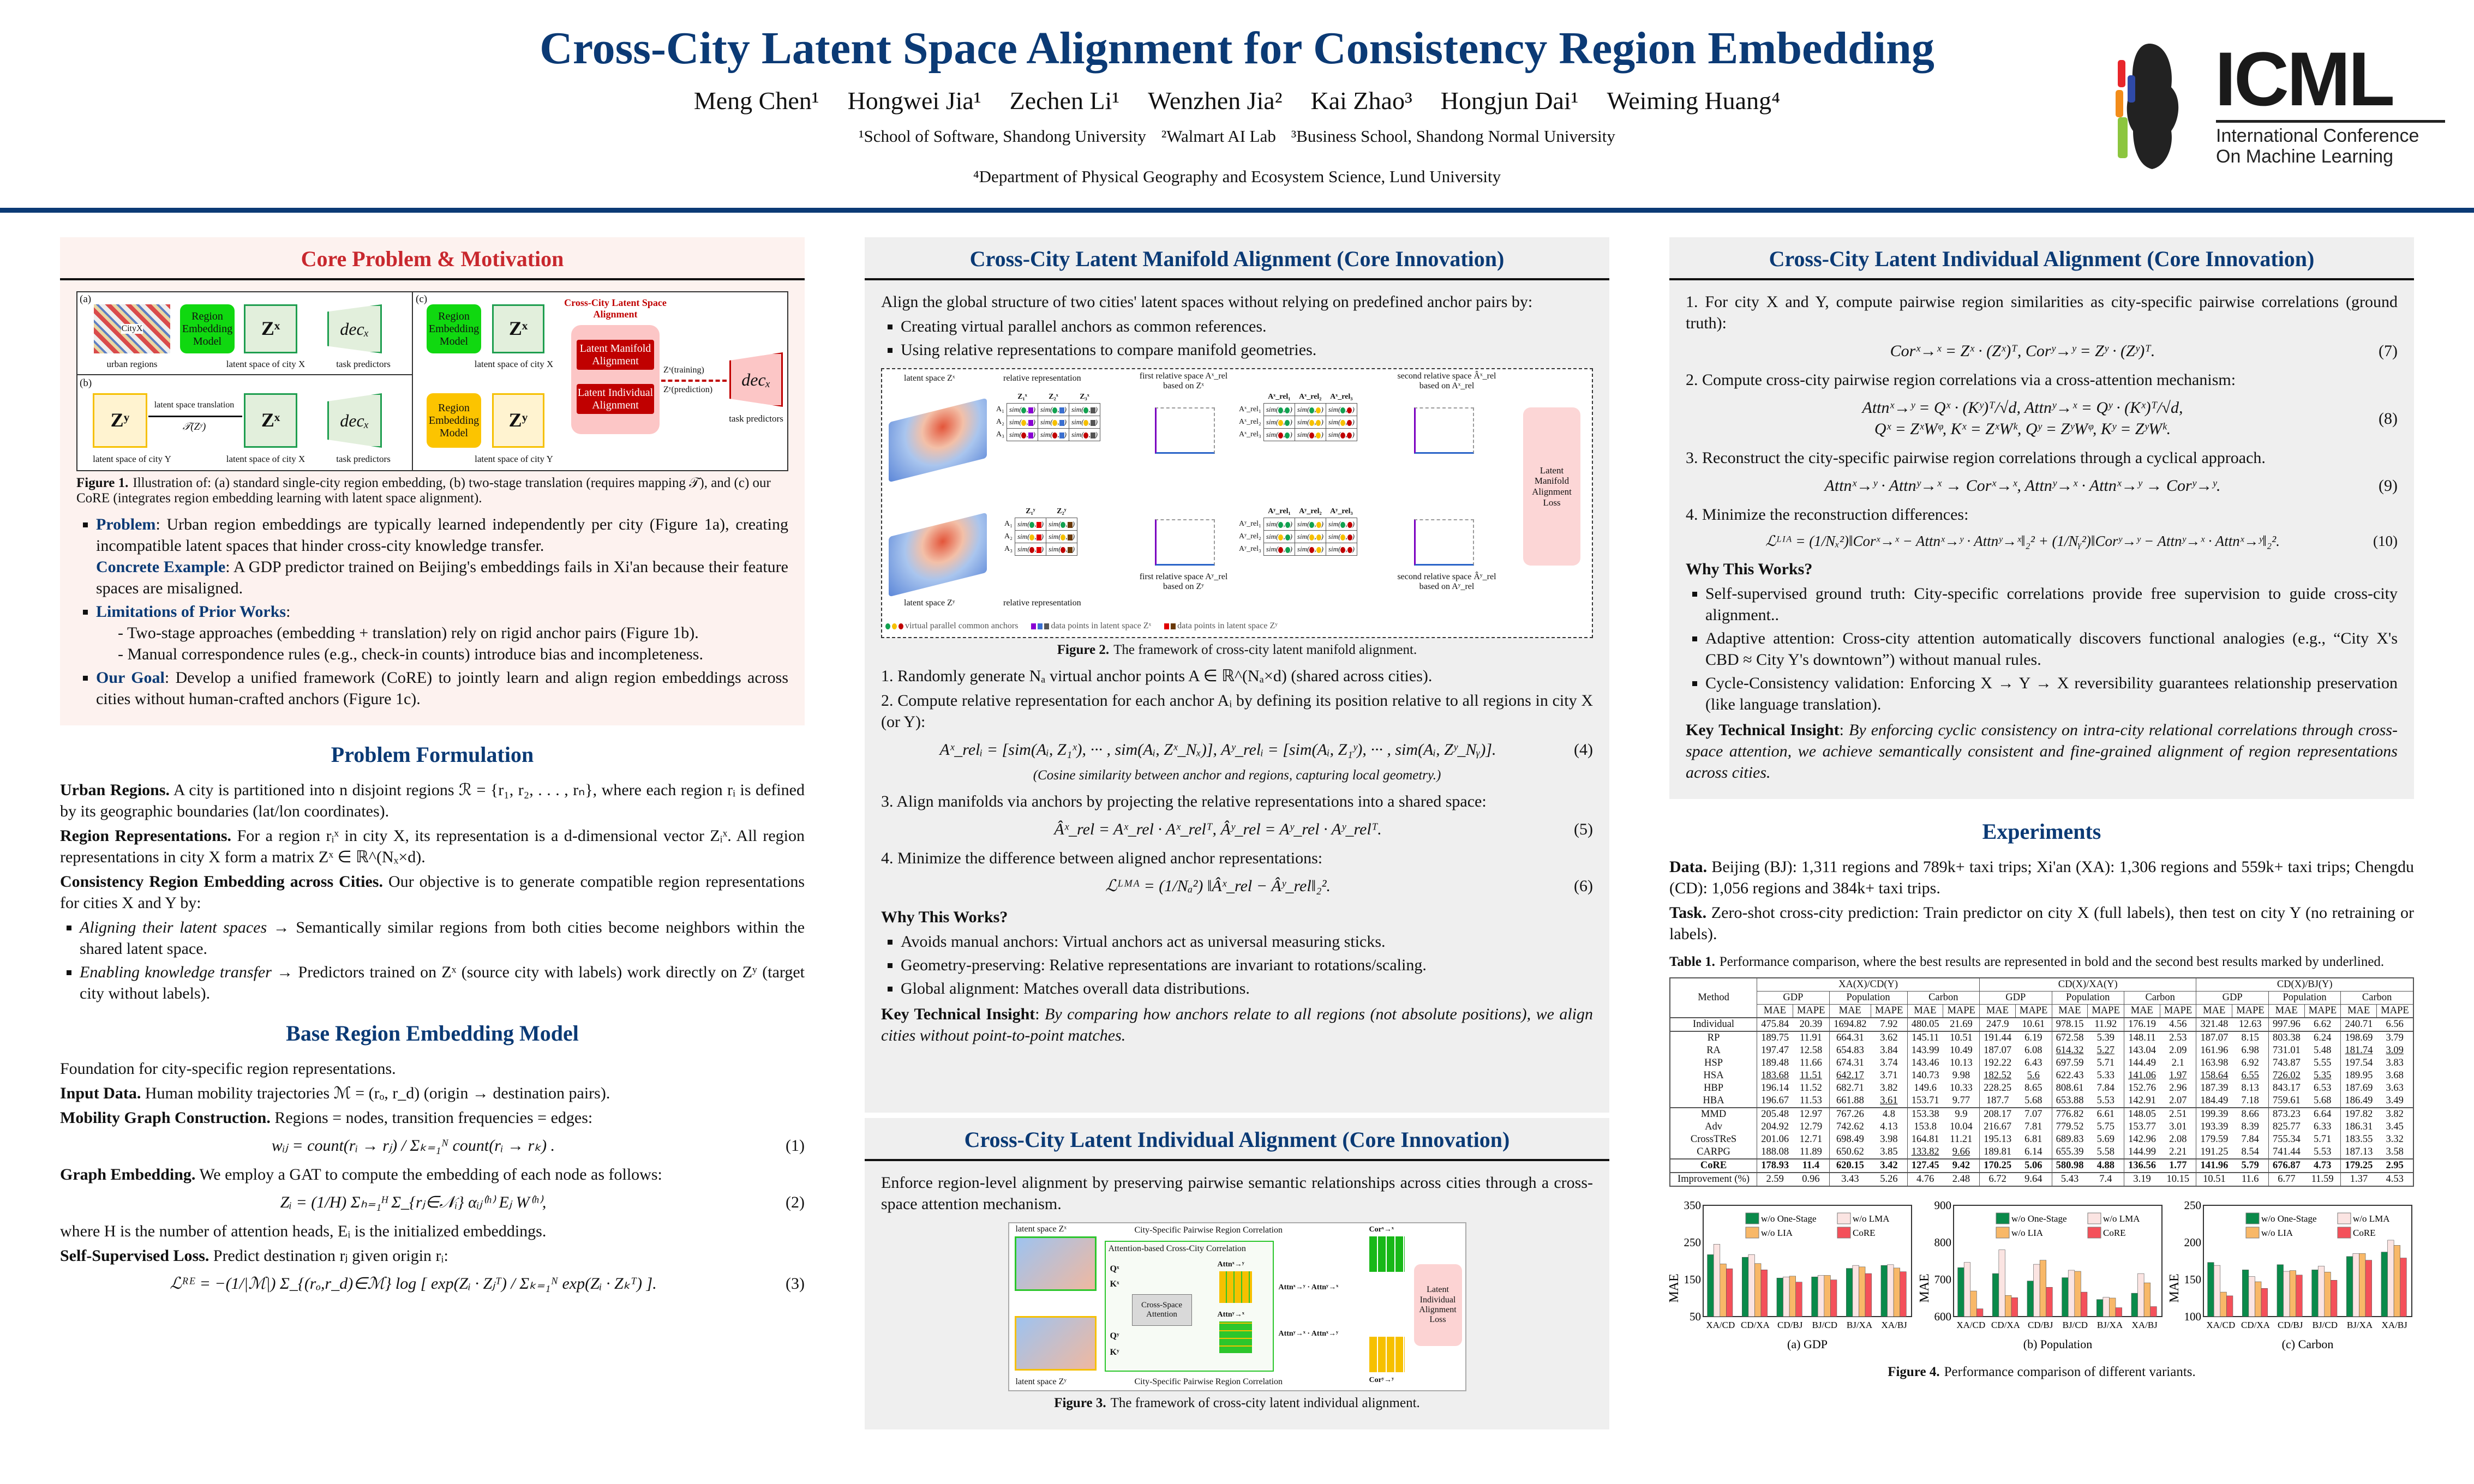 This screenshot has height=1484, width=2474. Describe the element at coordinates (2105, 1024) in the screenshot. I see `value-cell: 11.92` at that location.